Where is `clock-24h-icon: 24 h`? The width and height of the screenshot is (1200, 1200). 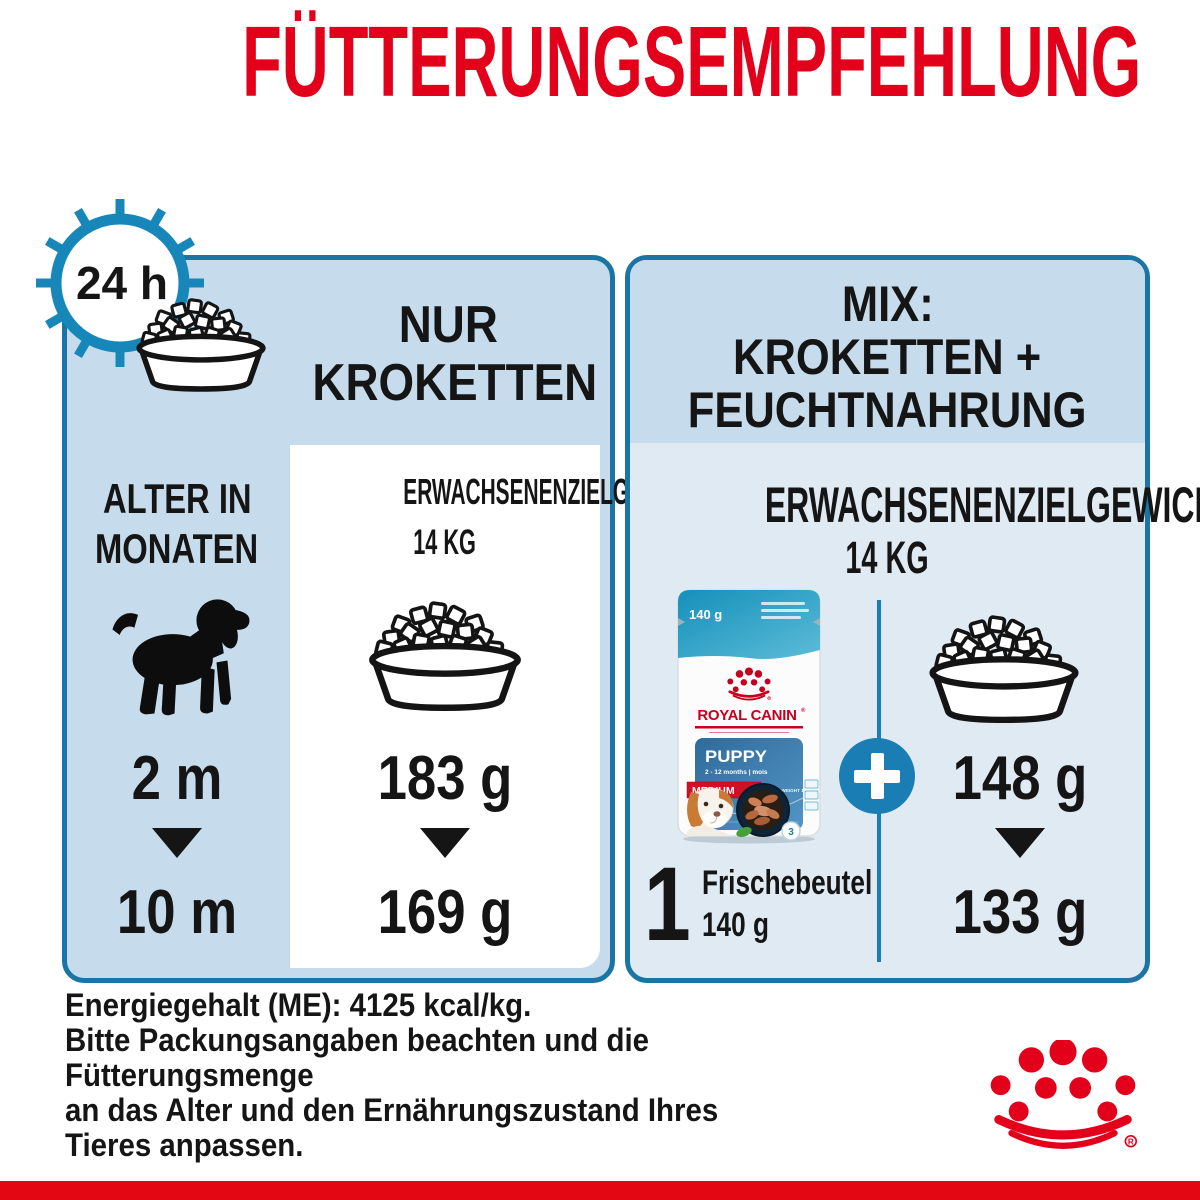
clock-24h-icon: 24 h is located at coordinates (120, 283).